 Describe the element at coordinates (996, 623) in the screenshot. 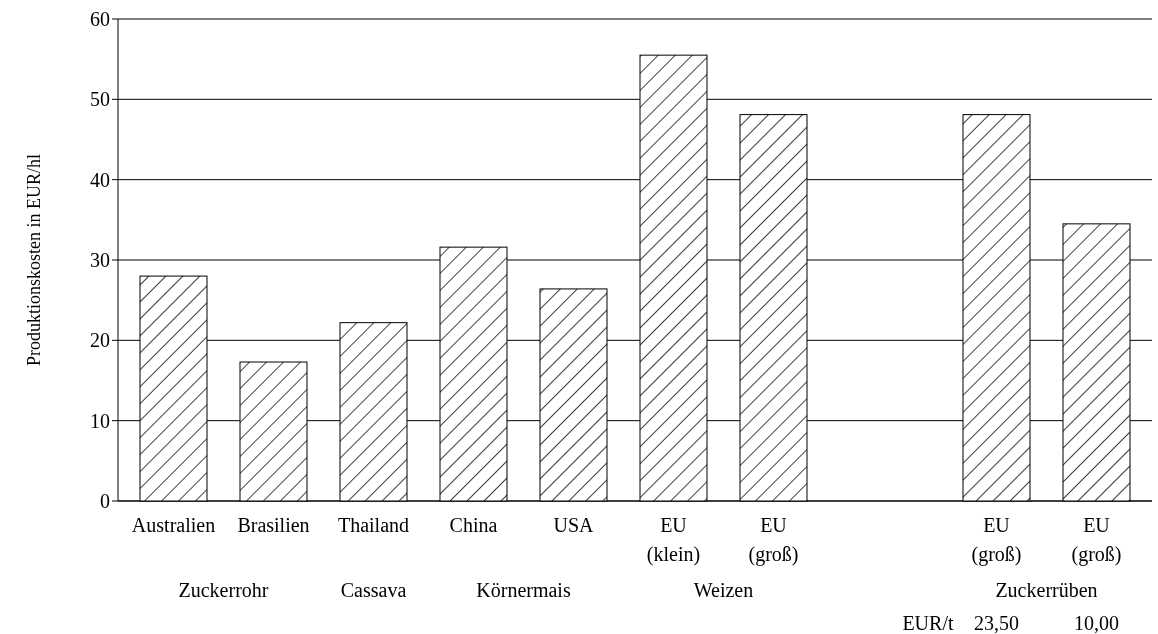

I see `text: 23,50` at that location.